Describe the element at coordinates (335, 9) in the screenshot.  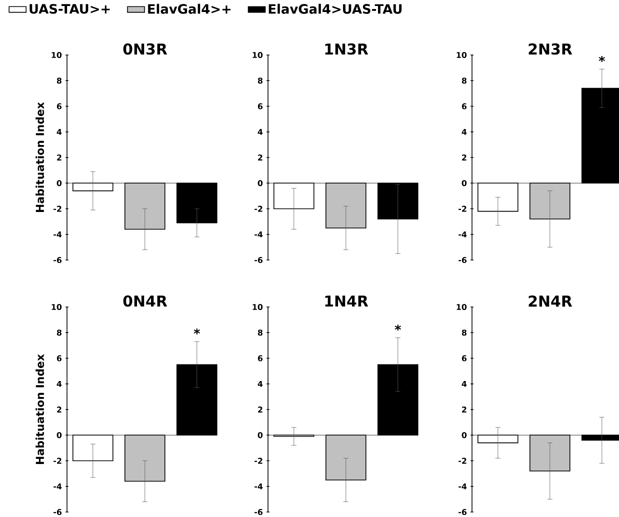
I see `legend-label: ElavGal4>UAS-TAU` at that location.